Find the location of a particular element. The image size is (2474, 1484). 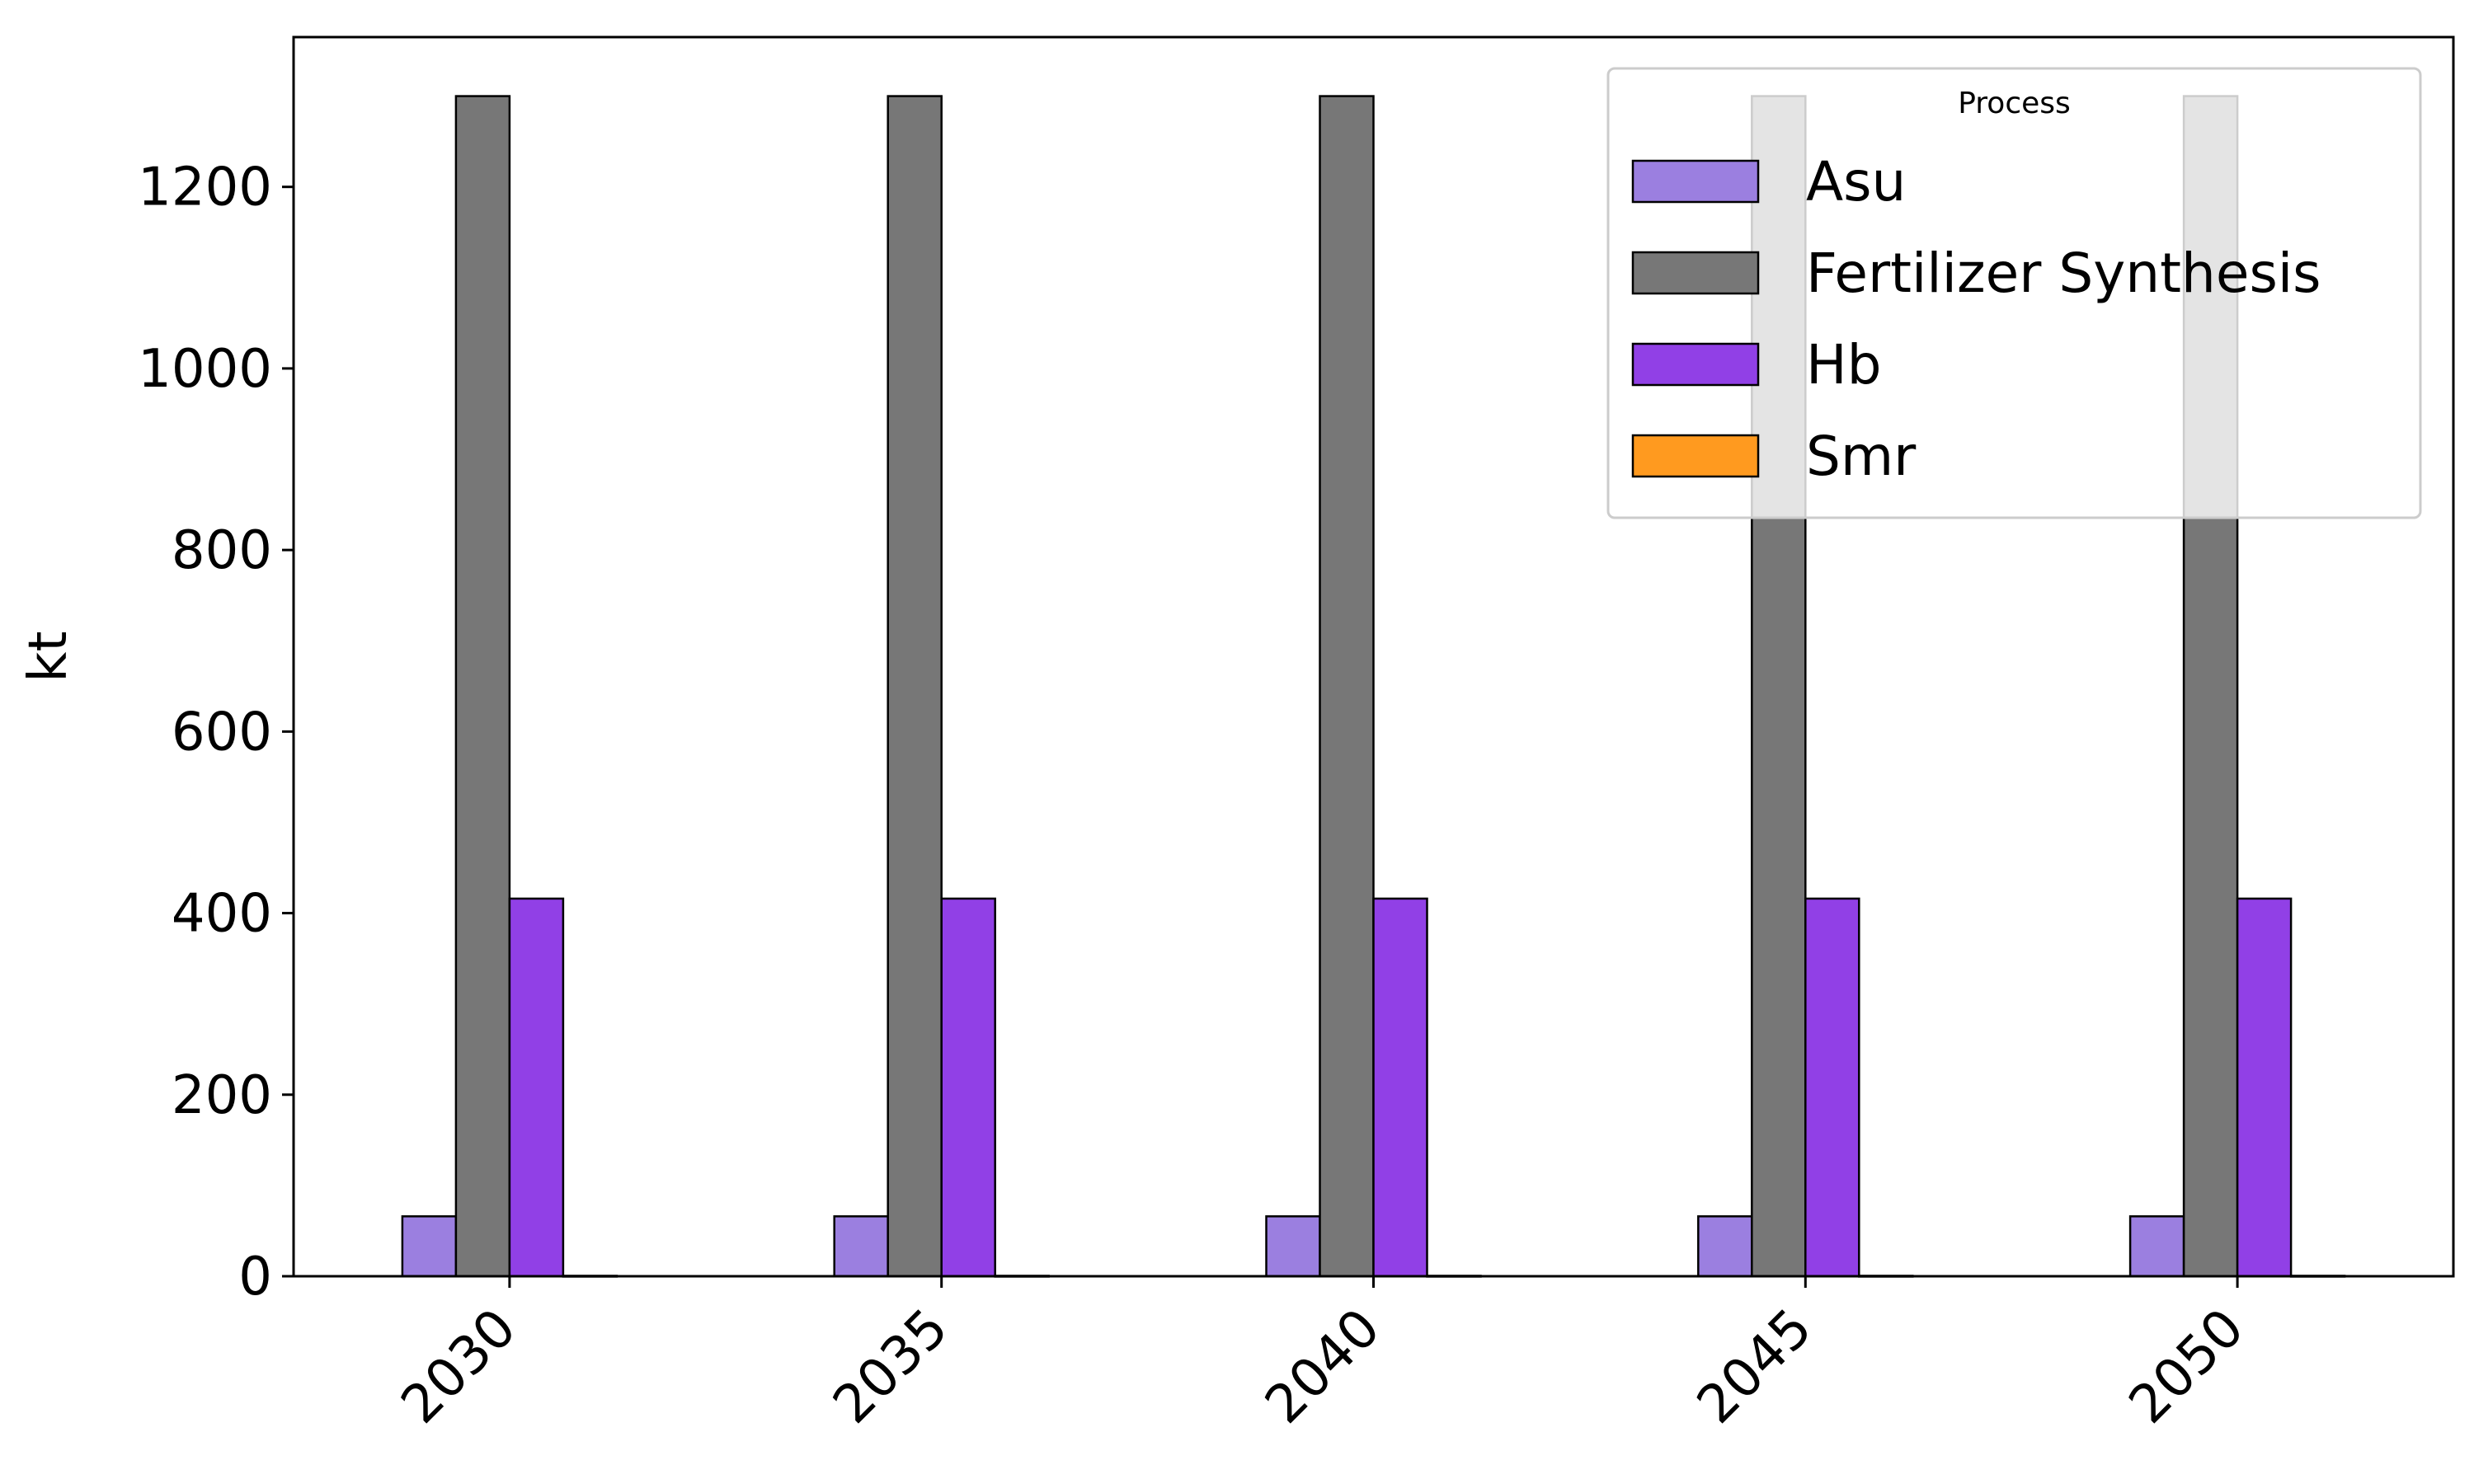

legend-frame is located at coordinates (2014, 293).